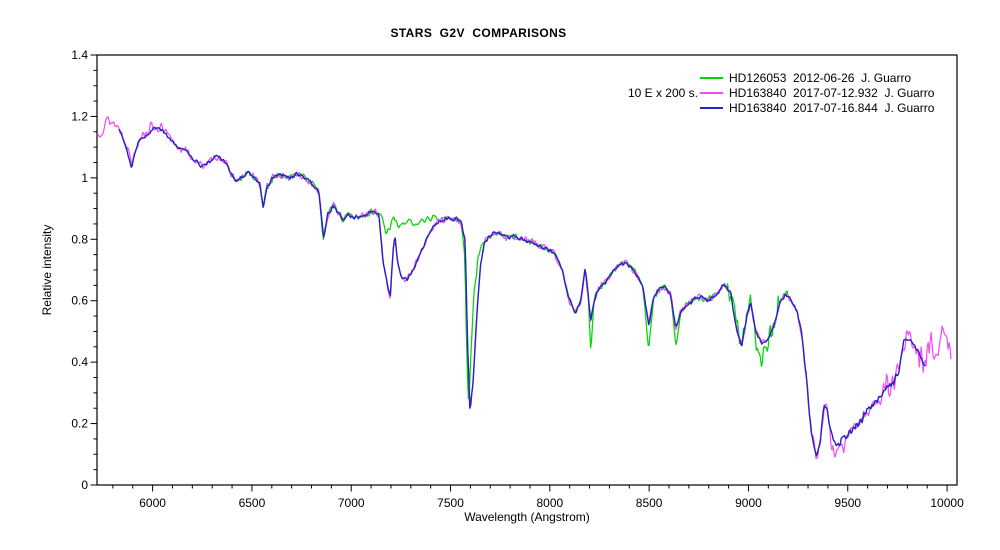 Image resolution: width=1000 pixels, height=550 pixels. I want to click on svg-text: 9000, so click(748, 503).